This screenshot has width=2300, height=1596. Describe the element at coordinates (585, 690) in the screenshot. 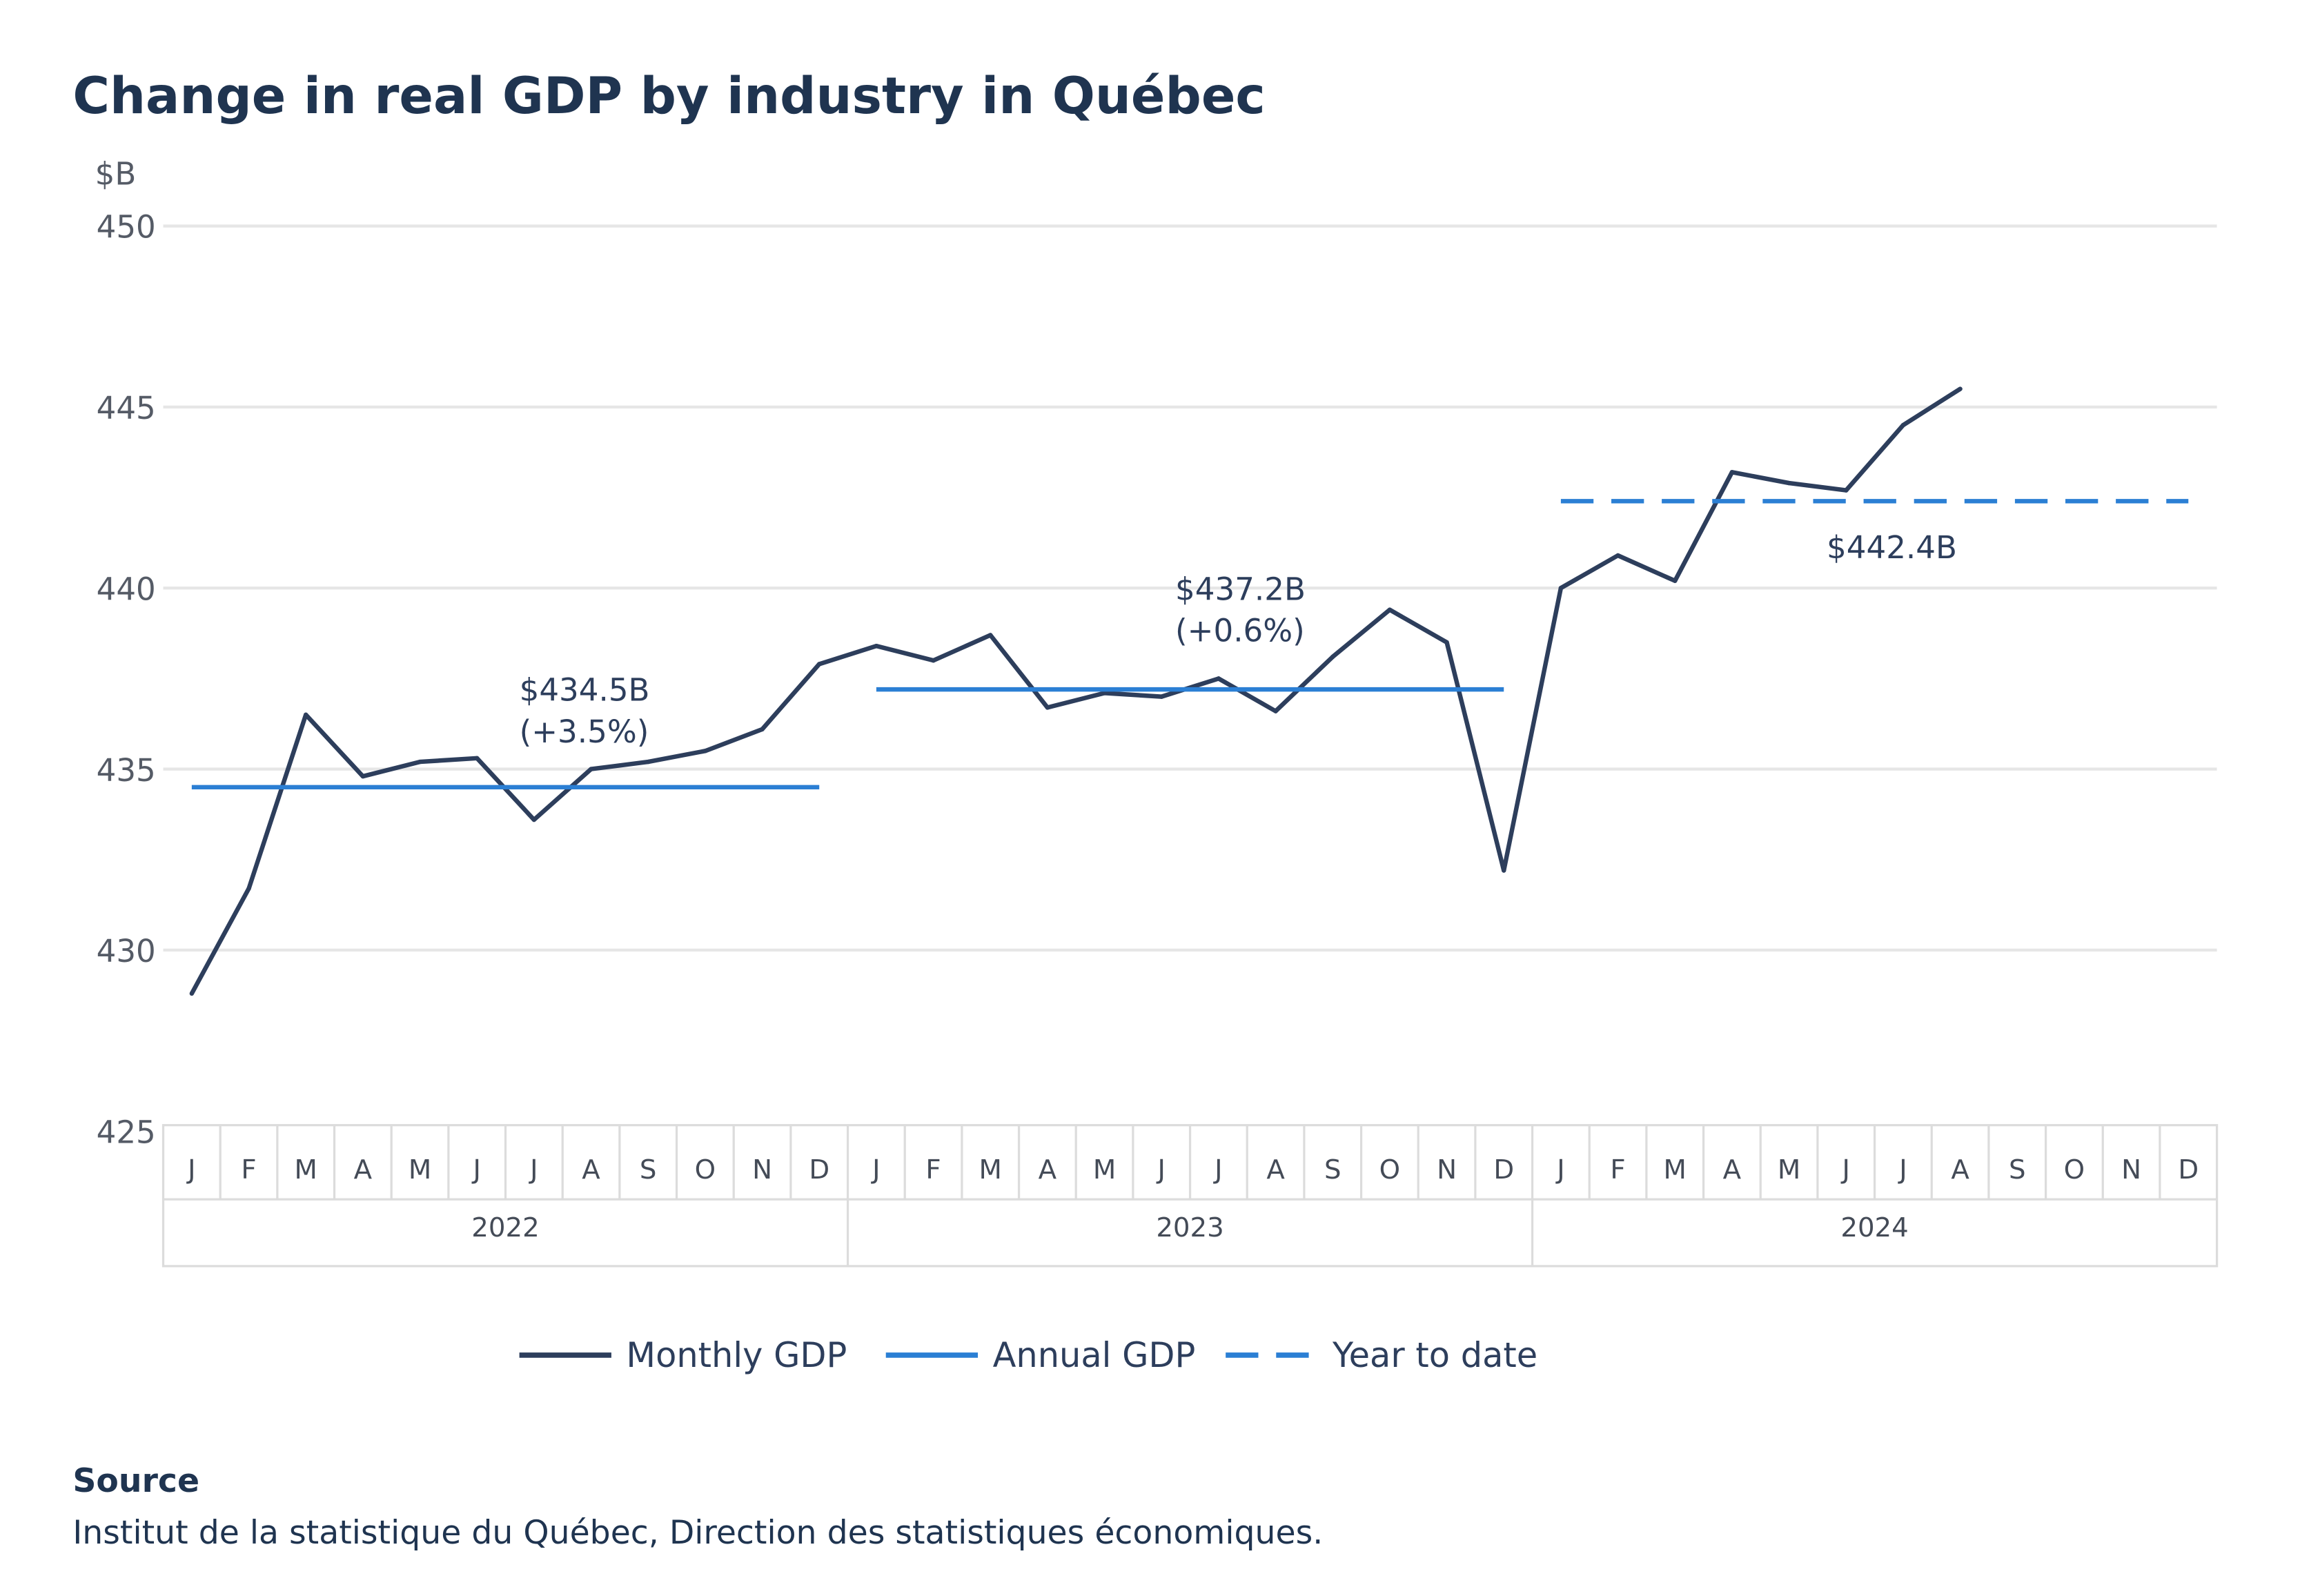

I see `annotation-label: $434.5B` at that location.